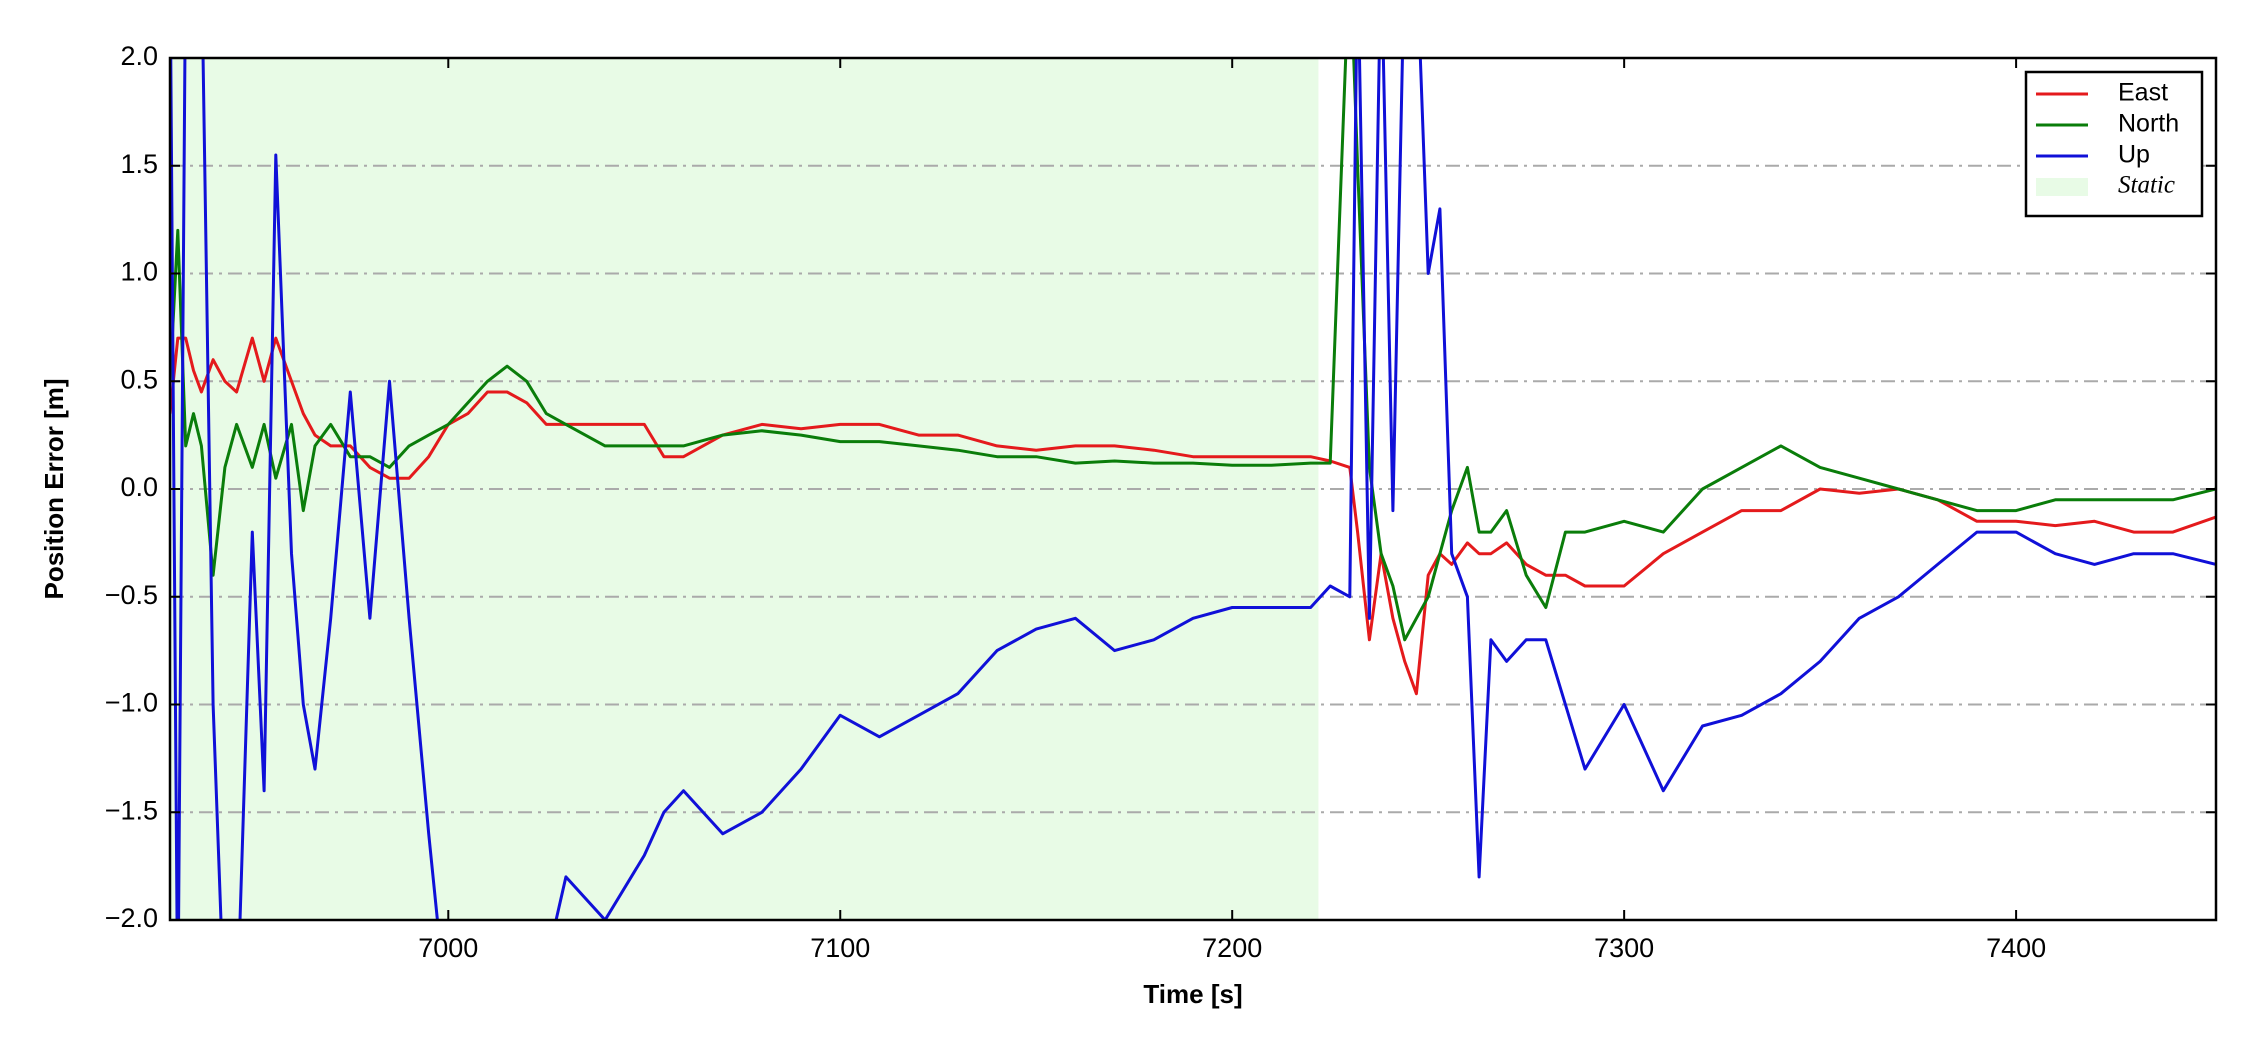  I want to click on x-tick-label: 7200, so click(1232, 948).